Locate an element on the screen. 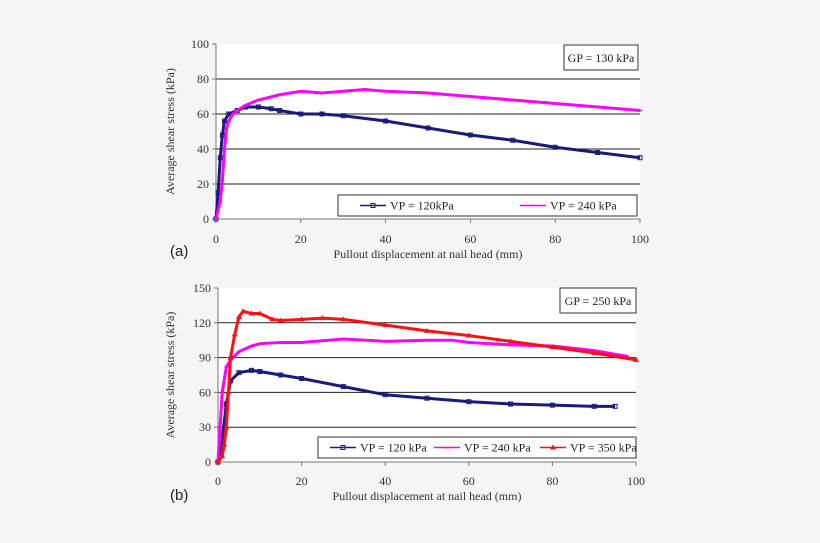  y-tick-label: 40 is located at coordinates (203, 149).